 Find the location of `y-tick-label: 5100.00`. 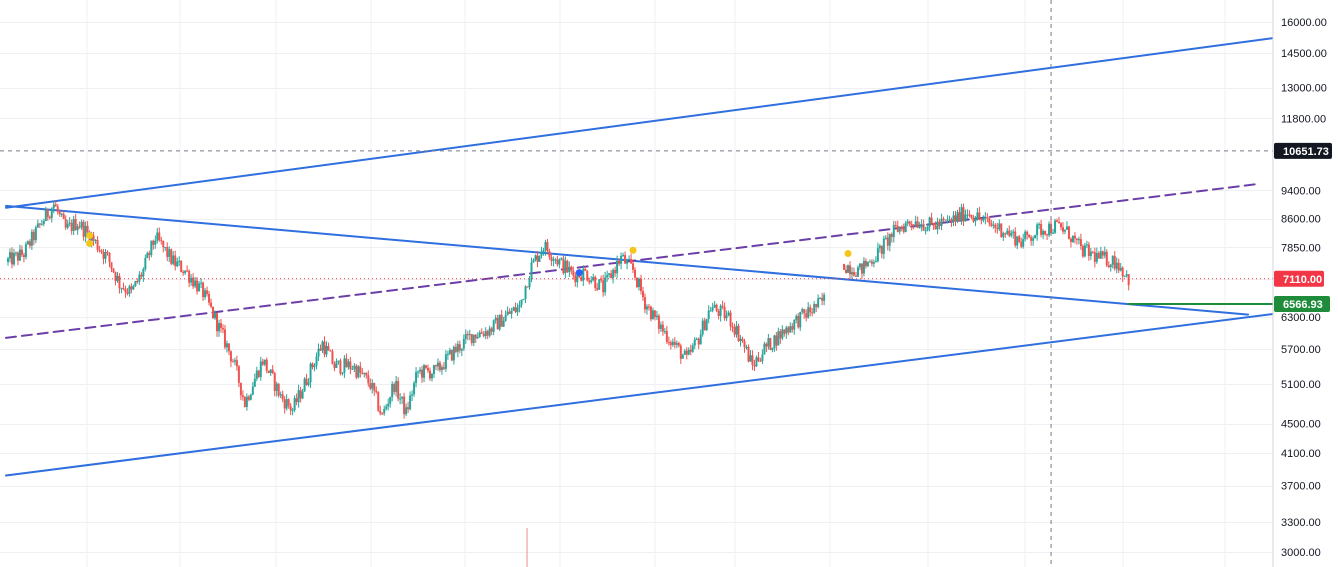

y-tick-label: 5100.00 is located at coordinates (1301, 385).